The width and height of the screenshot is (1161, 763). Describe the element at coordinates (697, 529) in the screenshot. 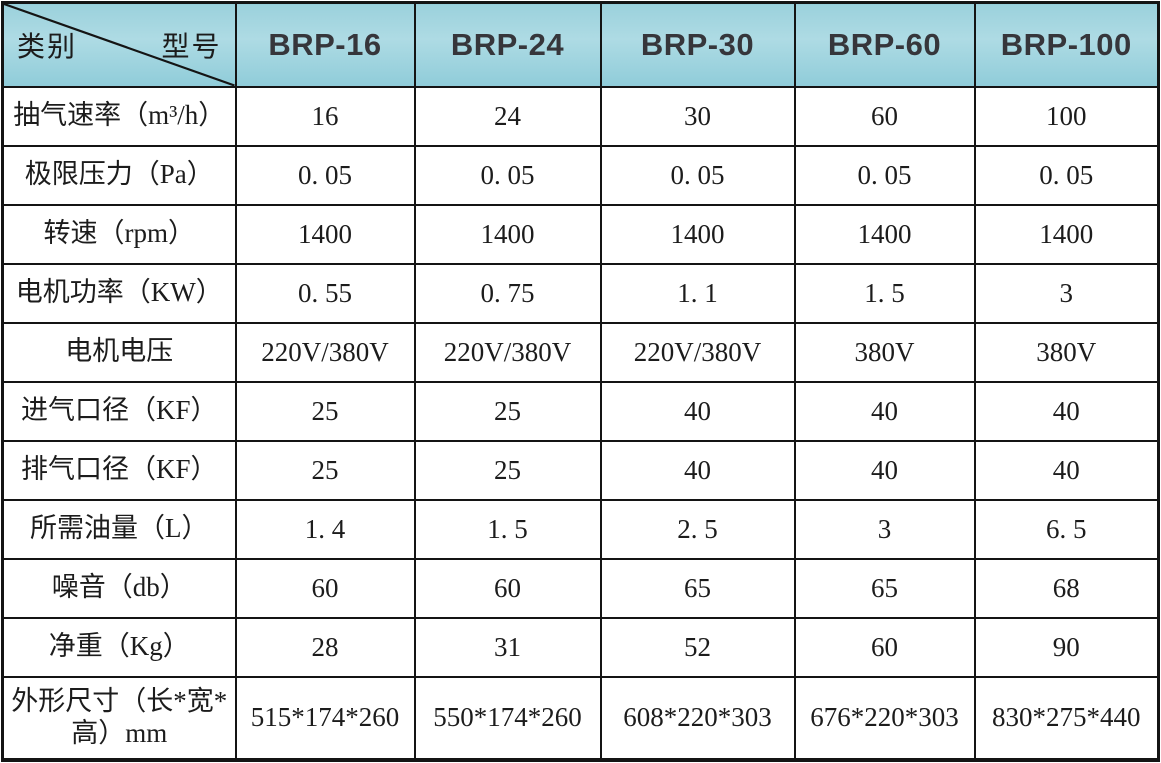

I see `spec-value-cell: 2. 5` at that location.